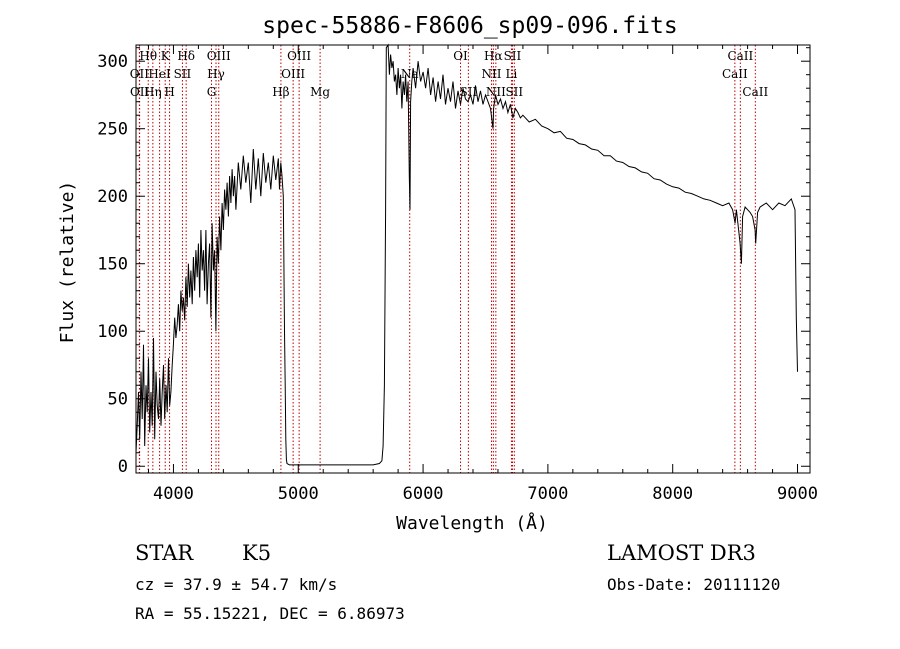 This screenshot has width=900, height=649. I want to click on line-marker-label: OI, so click(460, 56).